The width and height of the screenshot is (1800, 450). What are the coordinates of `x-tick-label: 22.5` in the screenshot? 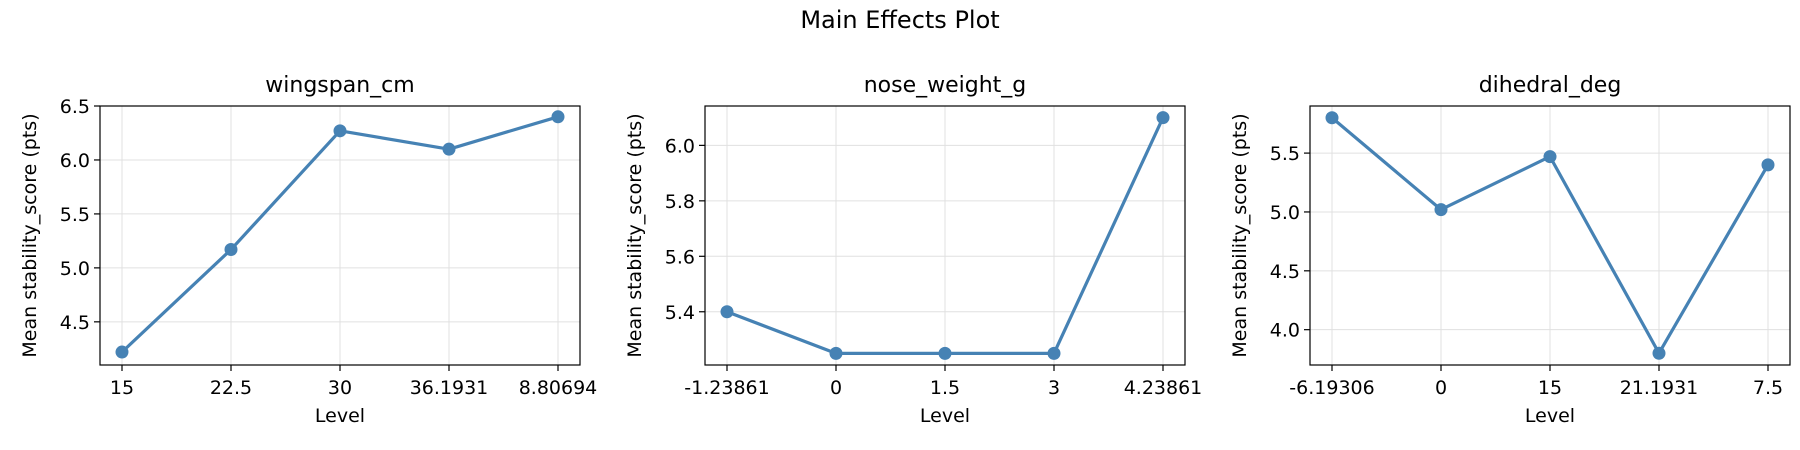 It's located at (231, 388).